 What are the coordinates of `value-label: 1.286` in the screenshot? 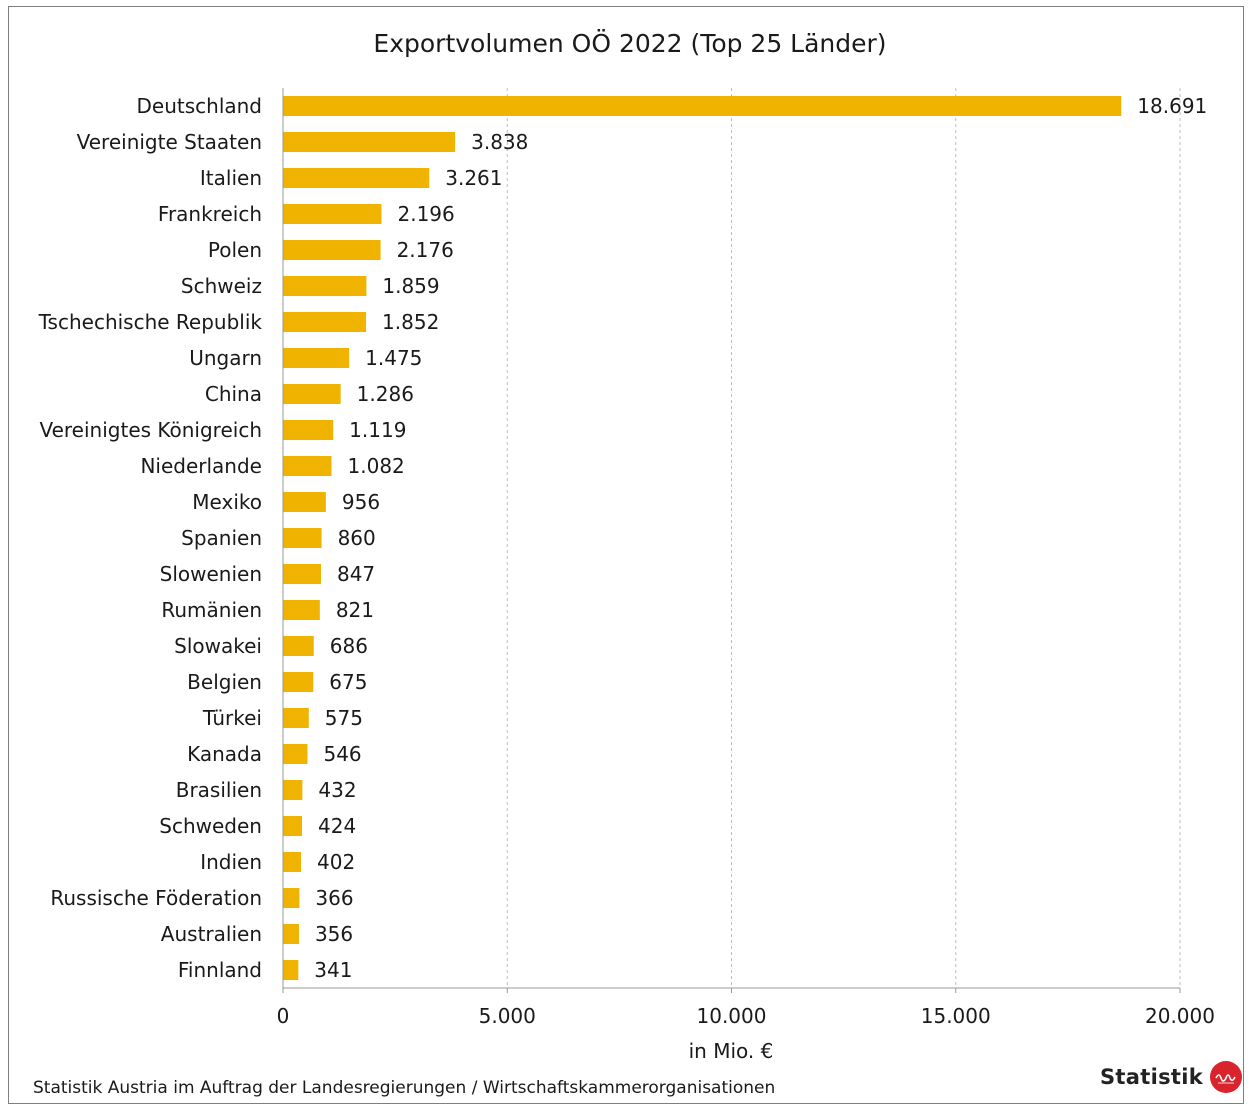 It's located at (385, 394).